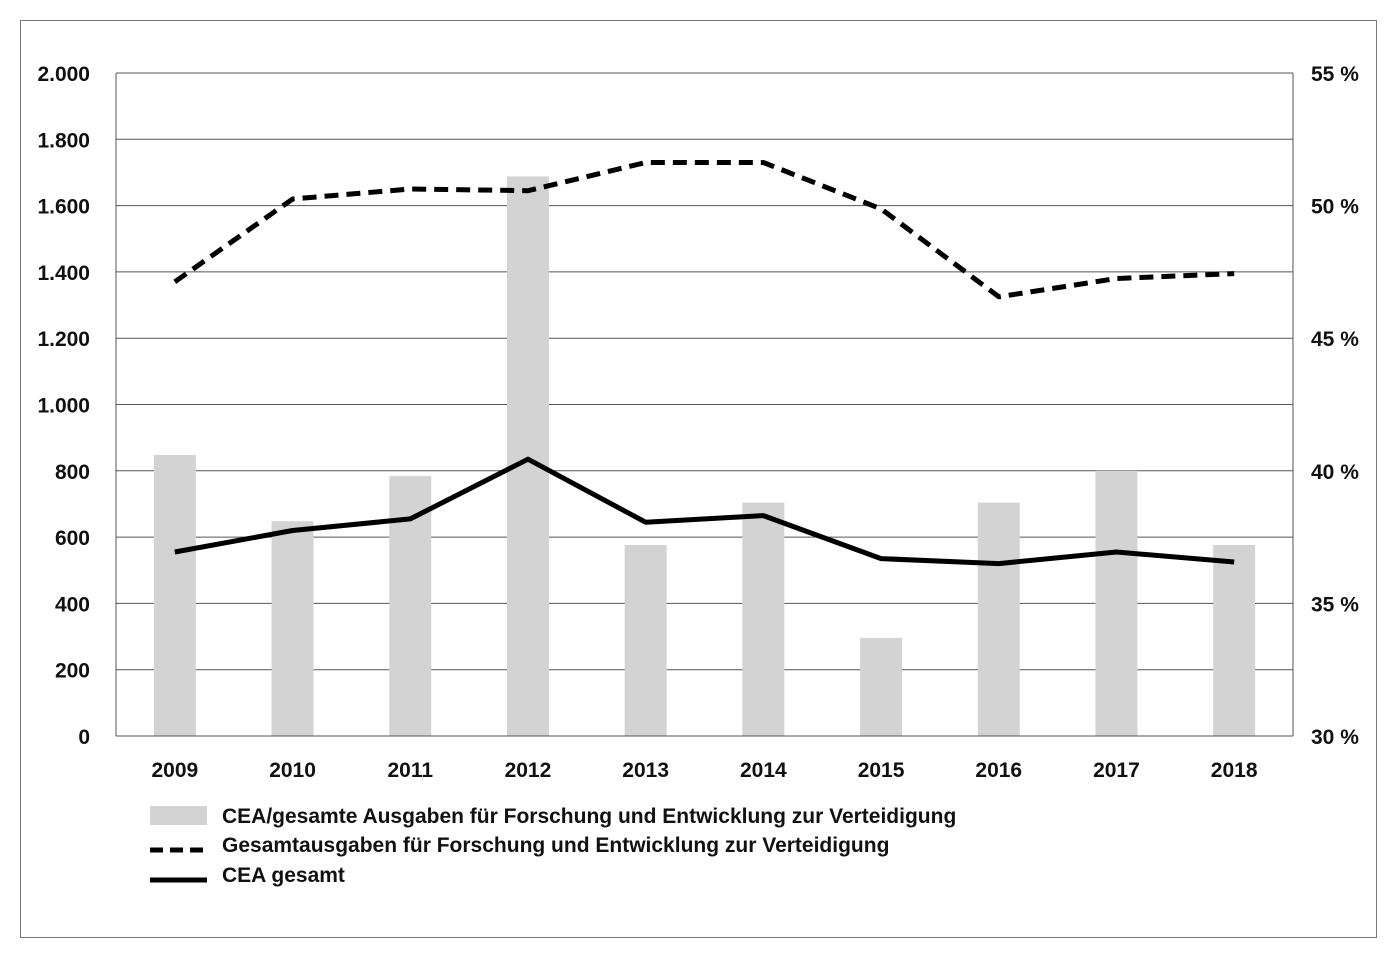 Image resolution: width=1386 pixels, height=967 pixels. Describe the element at coordinates (72, 538) in the screenshot. I see `y-tick-label: 600` at that location.